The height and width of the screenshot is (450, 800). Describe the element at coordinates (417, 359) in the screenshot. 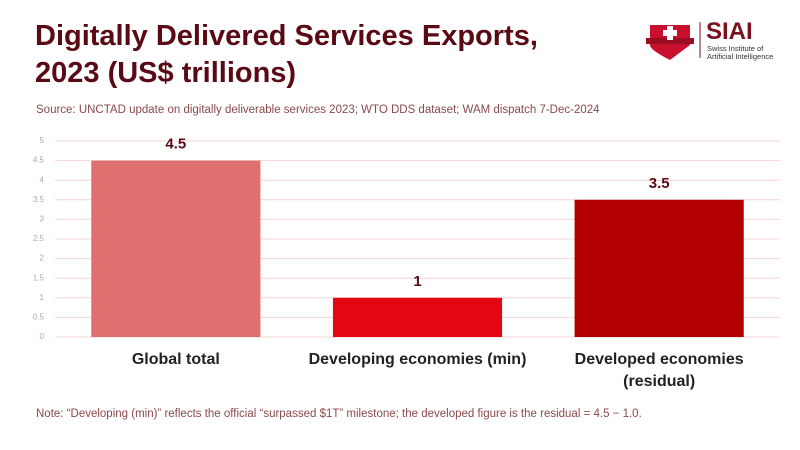

I see `x-tick-label: Developing economies (min)` at that location.